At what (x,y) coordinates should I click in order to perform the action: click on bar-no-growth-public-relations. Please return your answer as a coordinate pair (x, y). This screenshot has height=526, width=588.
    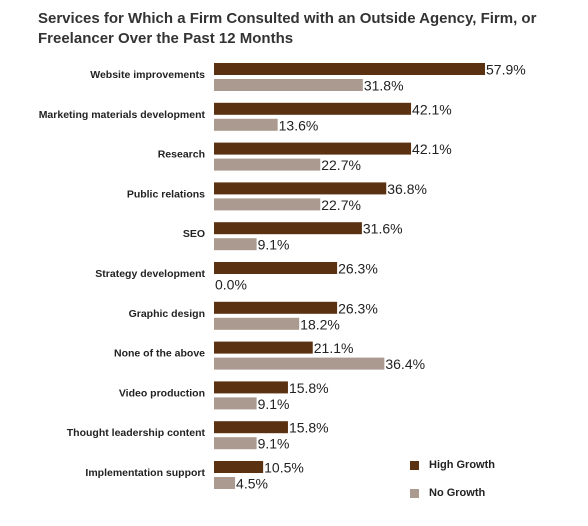
    Looking at the image, I should click on (267, 204).